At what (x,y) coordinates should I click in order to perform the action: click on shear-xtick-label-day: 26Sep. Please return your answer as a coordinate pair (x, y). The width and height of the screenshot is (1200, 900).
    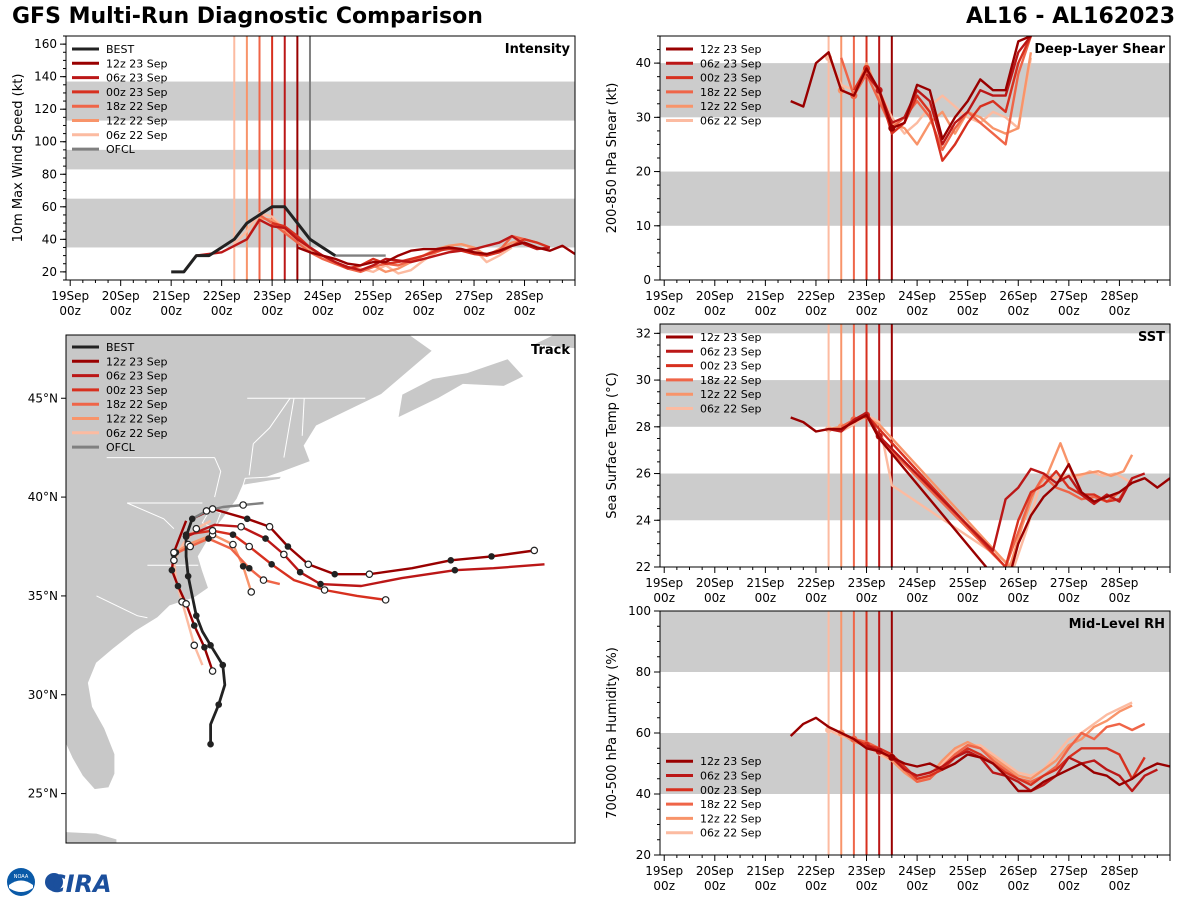
    Looking at the image, I should click on (1018, 296).